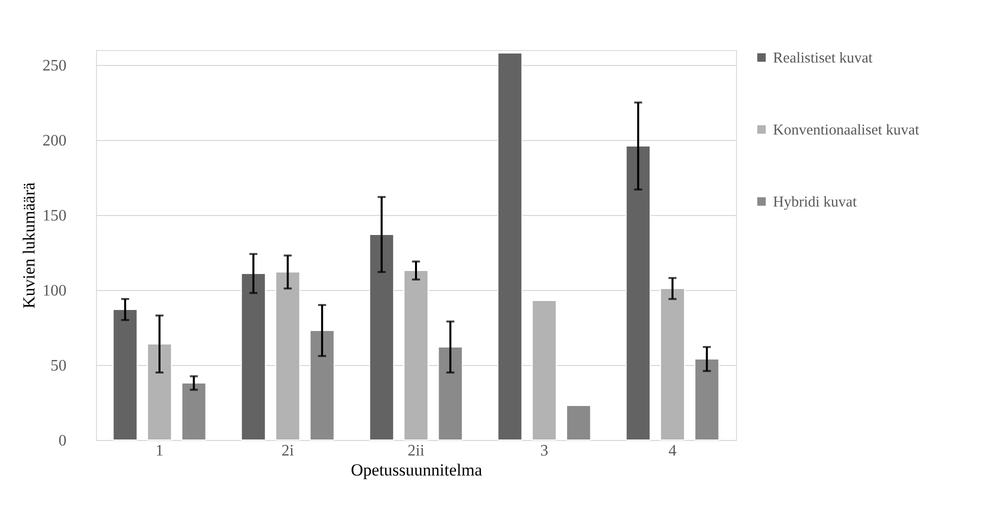 The image size is (984, 507). I want to click on x-axis-title: Opetussuunnitelma, so click(416, 470).